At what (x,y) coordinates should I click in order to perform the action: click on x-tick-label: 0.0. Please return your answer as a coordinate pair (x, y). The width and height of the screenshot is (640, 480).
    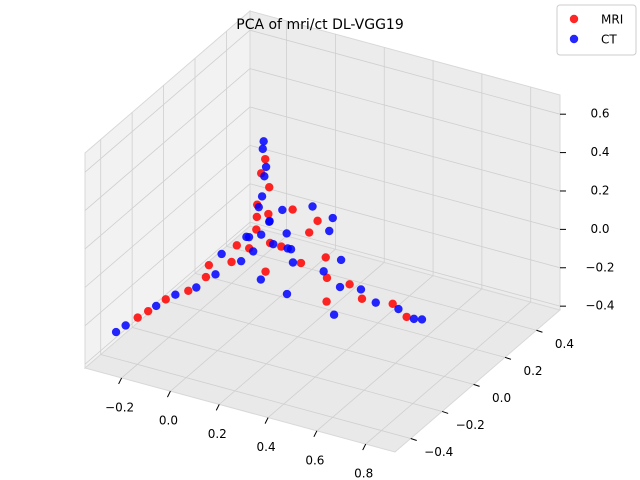
    Looking at the image, I should click on (168, 421).